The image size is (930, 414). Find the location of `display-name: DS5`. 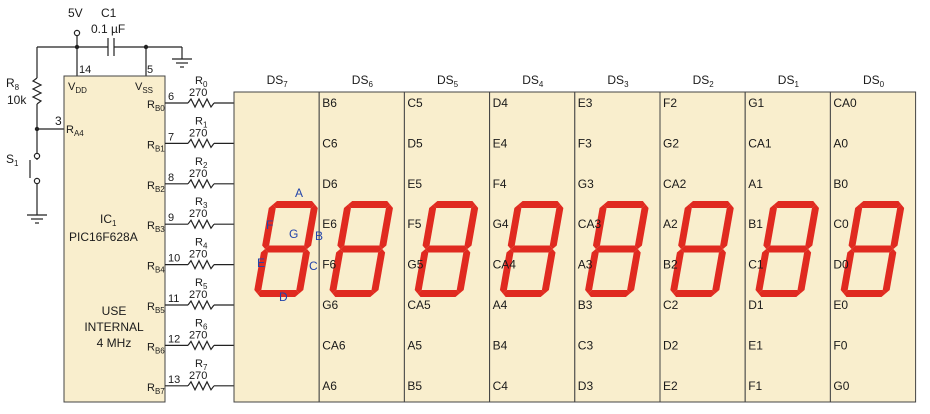

display-name: DS5 is located at coordinates (448, 81).